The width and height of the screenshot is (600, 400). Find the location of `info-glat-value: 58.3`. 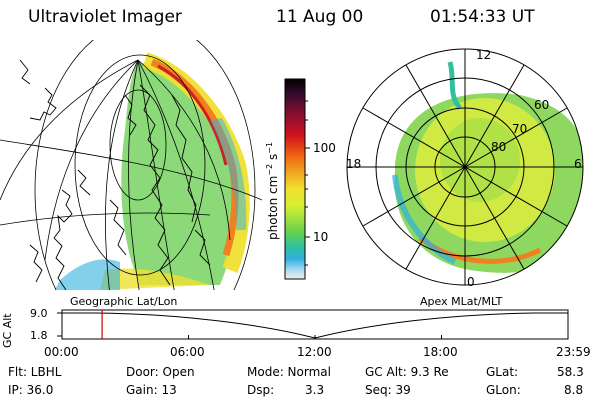

info-glat-value: 58.3 is located at coordinates (570, 372).